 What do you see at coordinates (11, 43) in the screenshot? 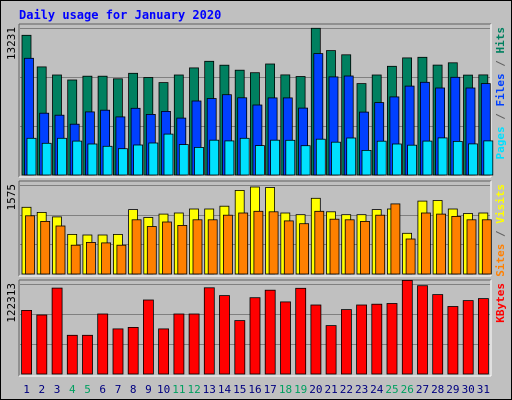
I see `panel-1-max-label: 13231` at bounding box center [11, 43].